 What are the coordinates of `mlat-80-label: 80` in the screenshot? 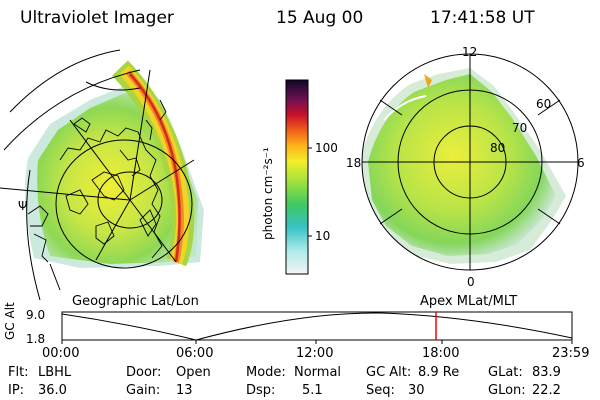 It's located at (498, 148).